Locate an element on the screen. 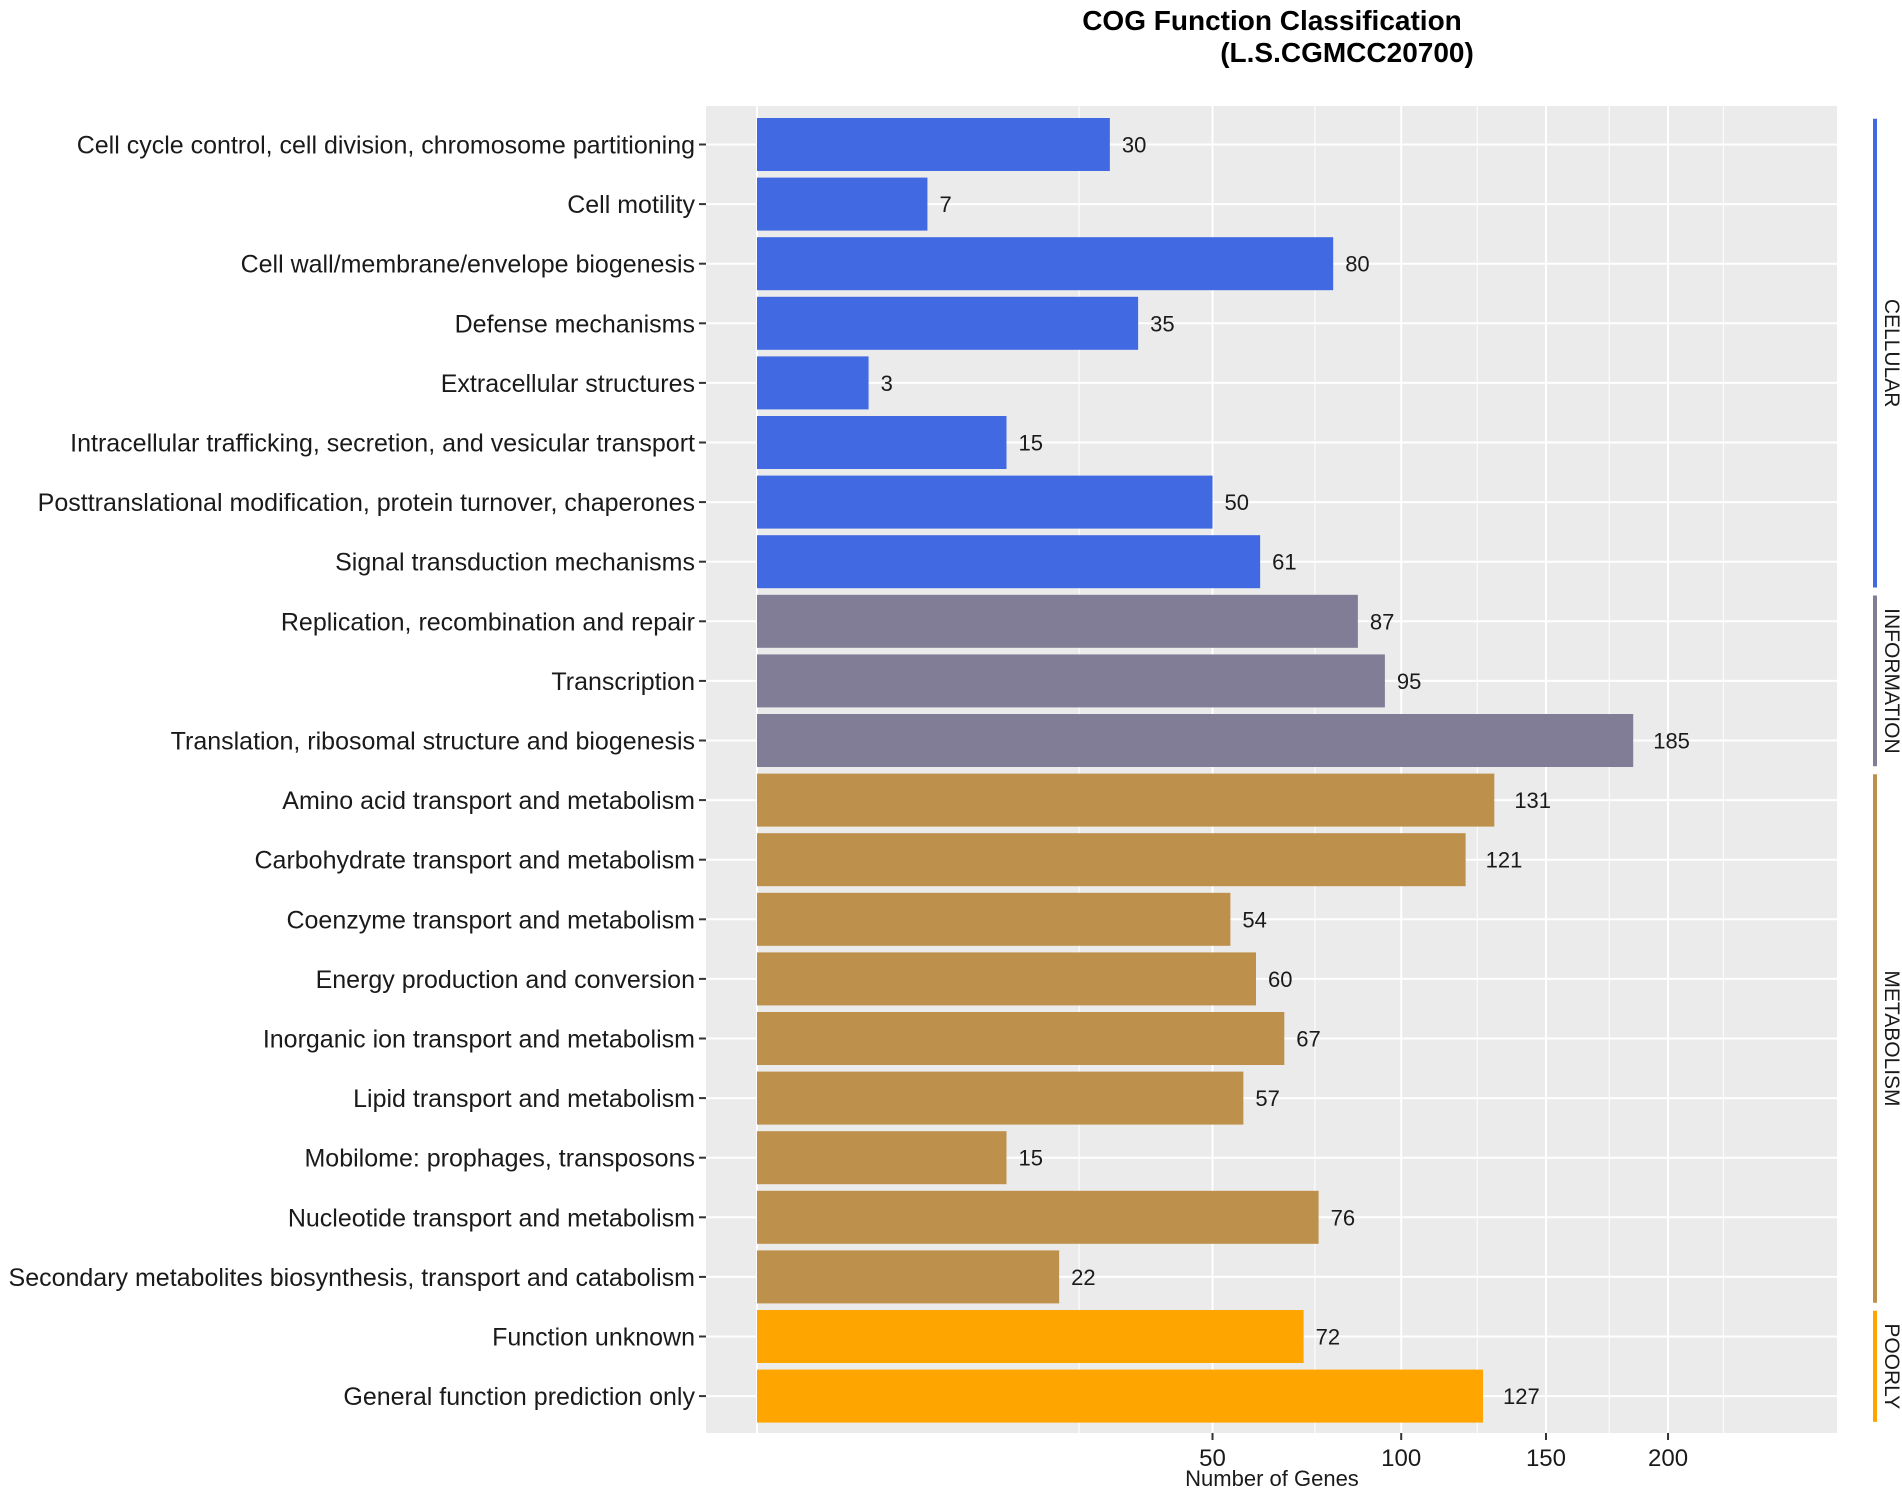  data-label: 60 is located at coordinates (1280, 979).